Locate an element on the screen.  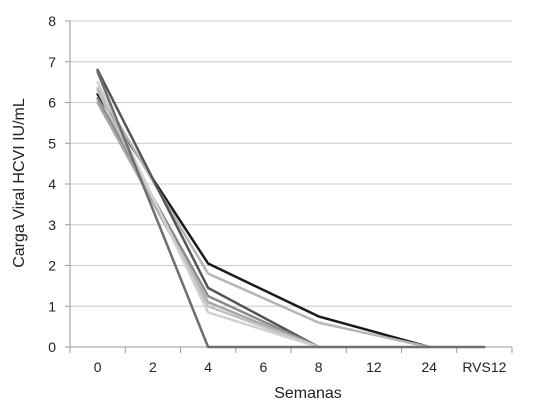
x-tick-label: 24 is located at coordinates (429, 367).